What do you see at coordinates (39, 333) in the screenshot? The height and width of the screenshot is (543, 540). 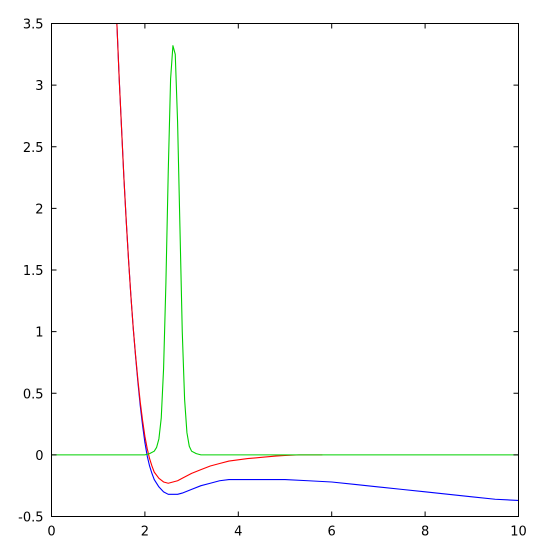 I see `y-tick-label: 1` at bounding box center [39, 333].